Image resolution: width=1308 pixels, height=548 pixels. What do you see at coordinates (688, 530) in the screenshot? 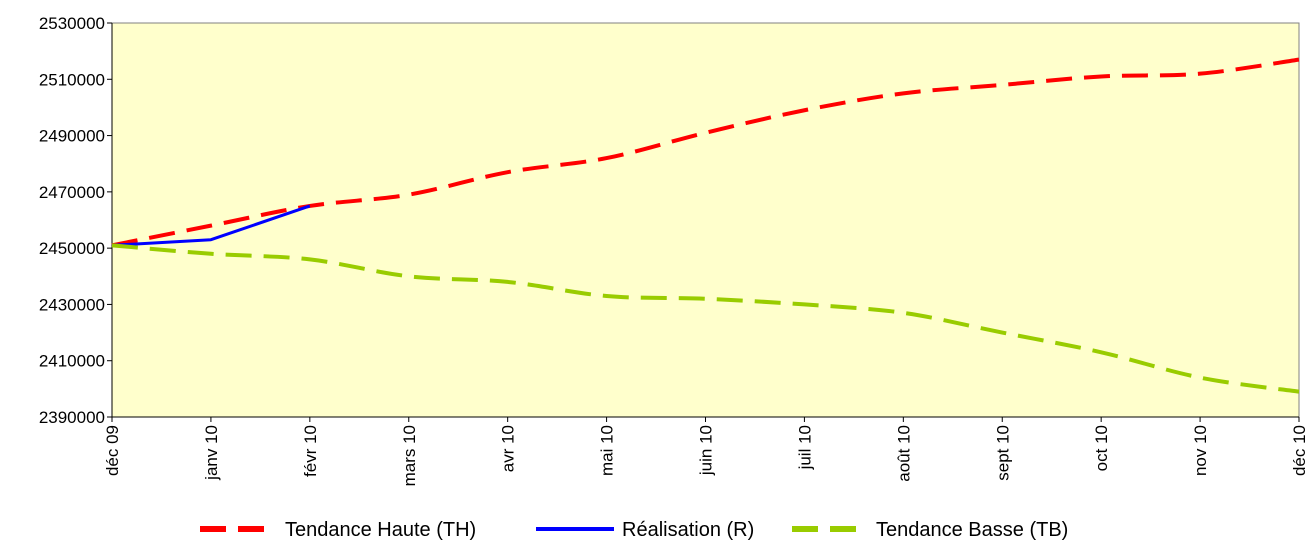
I see `legend-label: Réalisation (R)` at bounding box center [688, 530].